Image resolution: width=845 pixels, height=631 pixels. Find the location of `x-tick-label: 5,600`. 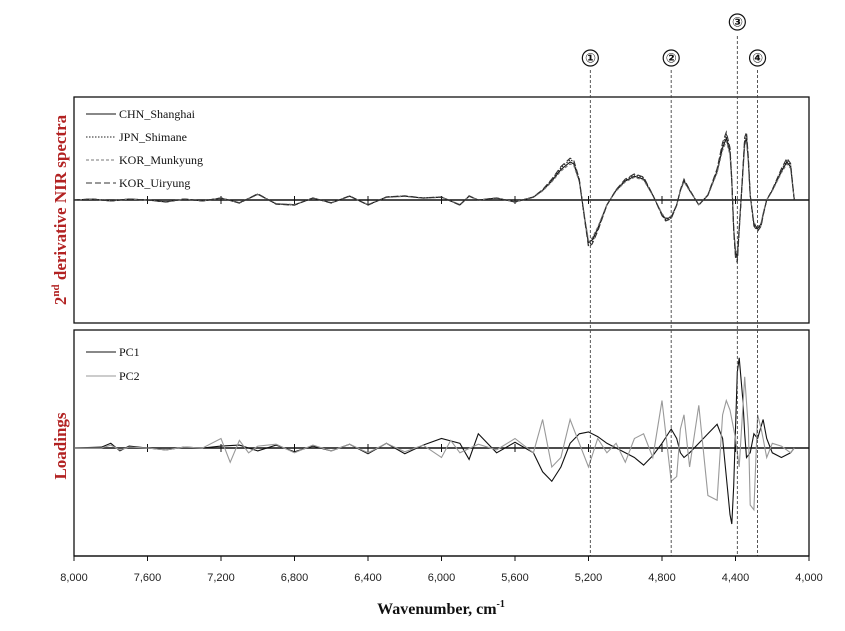

x-tick-label: 5,600 is located at coordinates (515, 578).